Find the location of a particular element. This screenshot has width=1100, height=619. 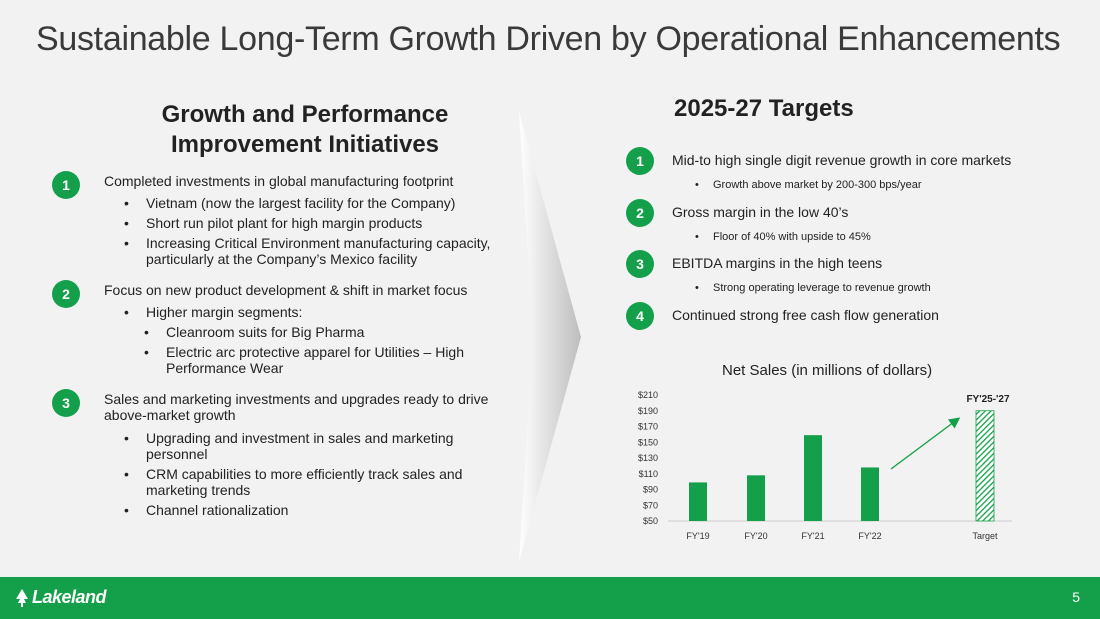

y-tick-label: $90 is located at coordinates (650, 490).